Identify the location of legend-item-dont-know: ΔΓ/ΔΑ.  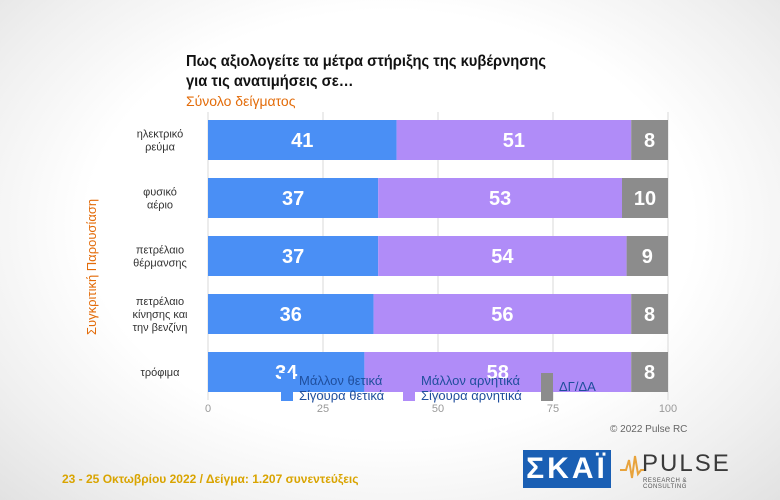
(568, 387).